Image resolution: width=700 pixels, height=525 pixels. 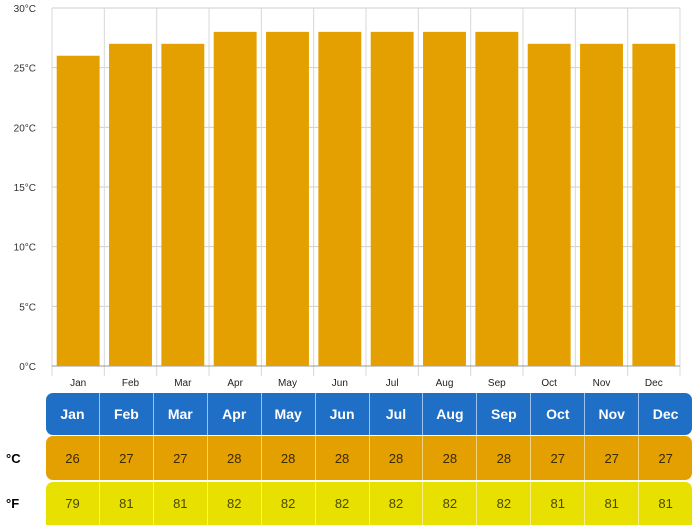 I want to click on fahrenheit-row-label: °F, so click(x=13, y=503).